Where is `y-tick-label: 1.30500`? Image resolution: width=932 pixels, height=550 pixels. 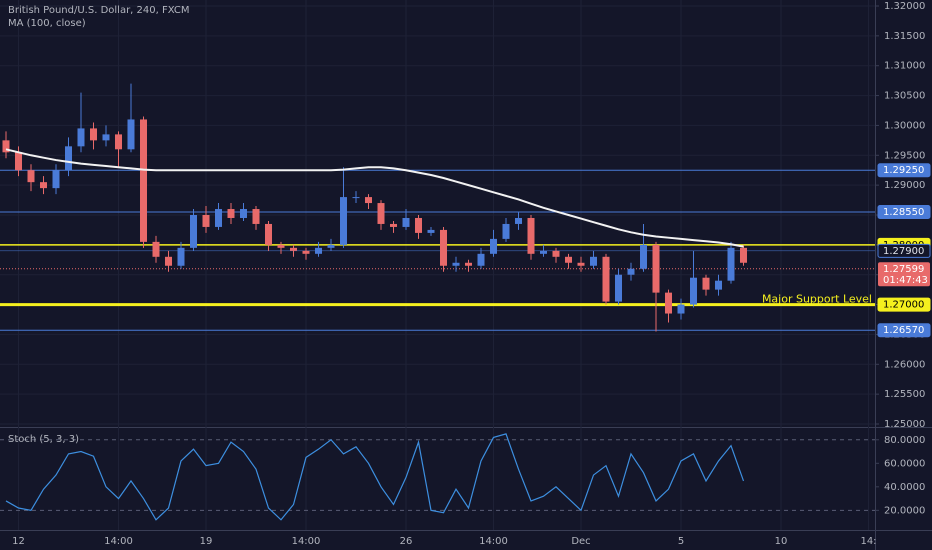
y-tick-label: 1.30500 is located at coordinates (904, 96).